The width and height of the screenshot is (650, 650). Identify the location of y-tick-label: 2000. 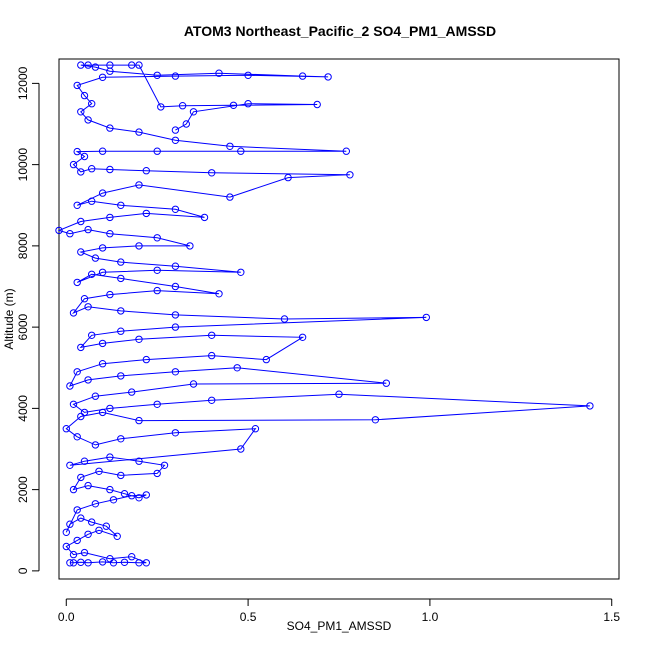
(23, 489).